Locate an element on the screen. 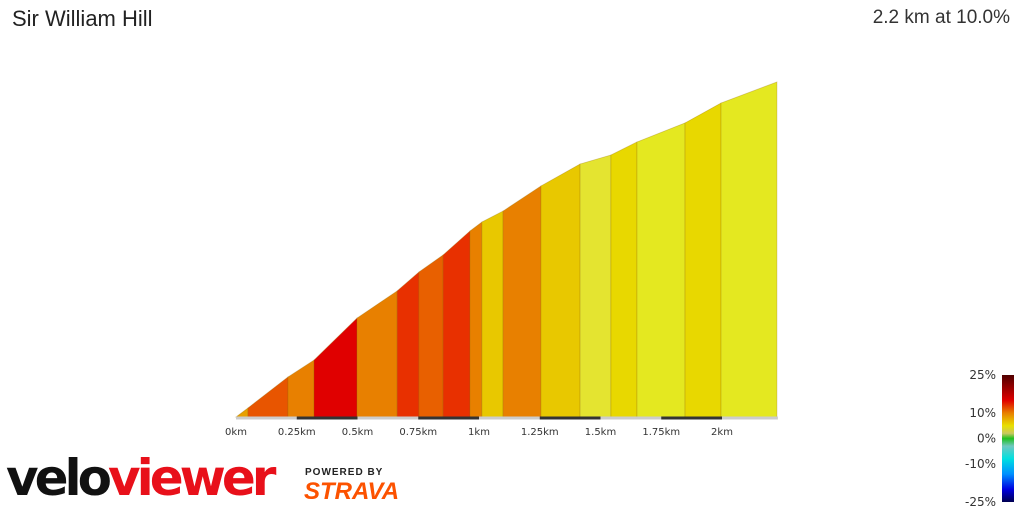  x-tick-label: 0.75km is located at coordinates (418, 432).